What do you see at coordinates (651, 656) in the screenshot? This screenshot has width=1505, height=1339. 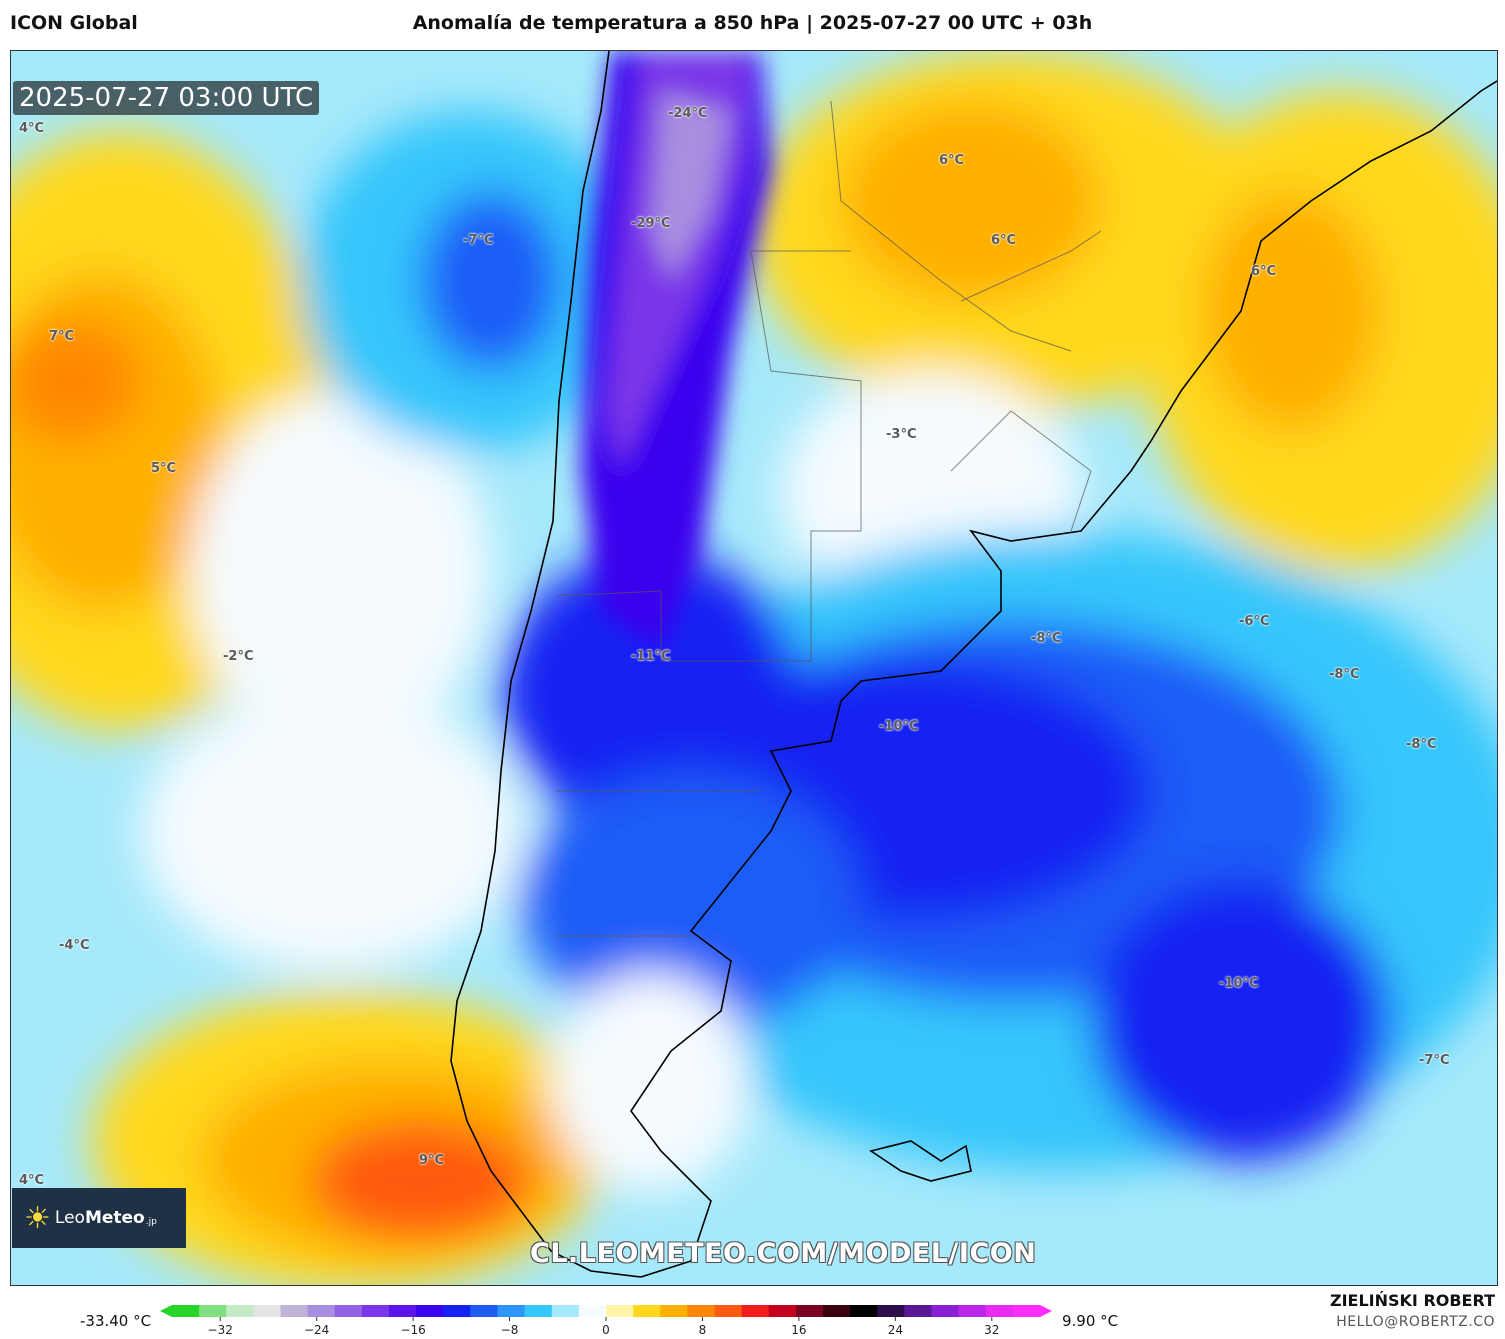 I see `temp-label: -11°C` at bounding box center [651, 656].